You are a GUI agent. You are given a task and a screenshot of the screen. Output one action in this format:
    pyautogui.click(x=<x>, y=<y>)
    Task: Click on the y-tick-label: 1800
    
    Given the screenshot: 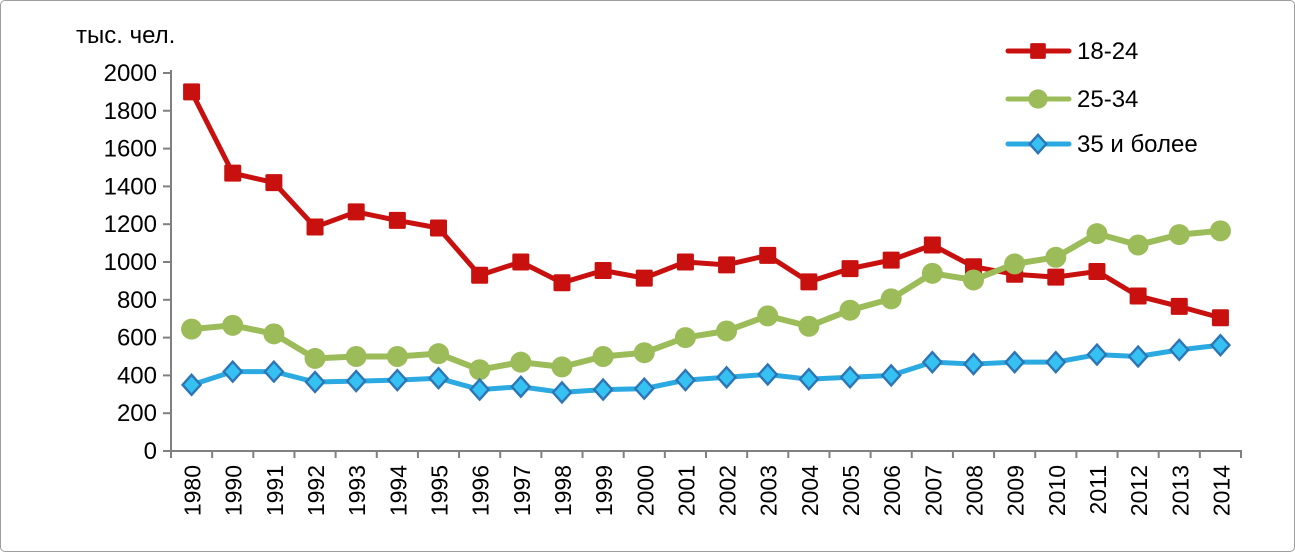 What is the action you would take?
    pyautogui.click(x=130, y=111)
    